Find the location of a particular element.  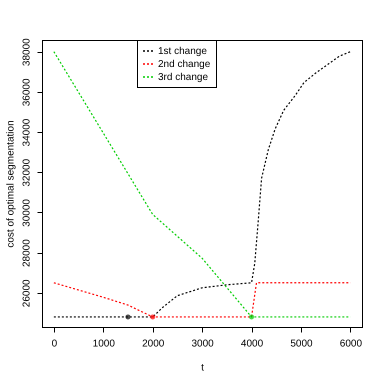

x-tick-label: 0 is located at coordinates (55, 344).